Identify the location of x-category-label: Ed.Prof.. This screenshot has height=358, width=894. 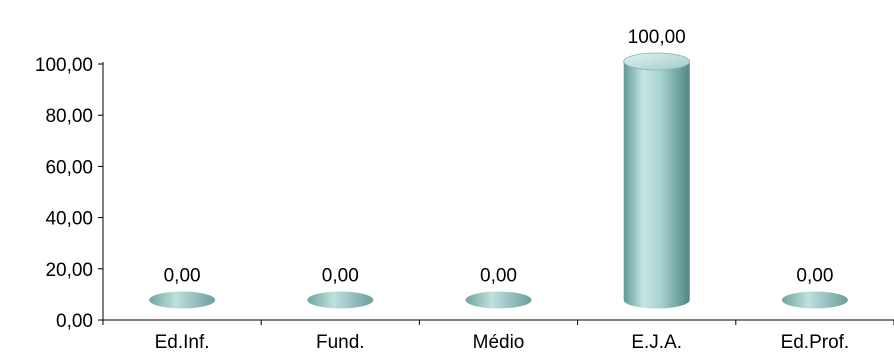
(815, 342).